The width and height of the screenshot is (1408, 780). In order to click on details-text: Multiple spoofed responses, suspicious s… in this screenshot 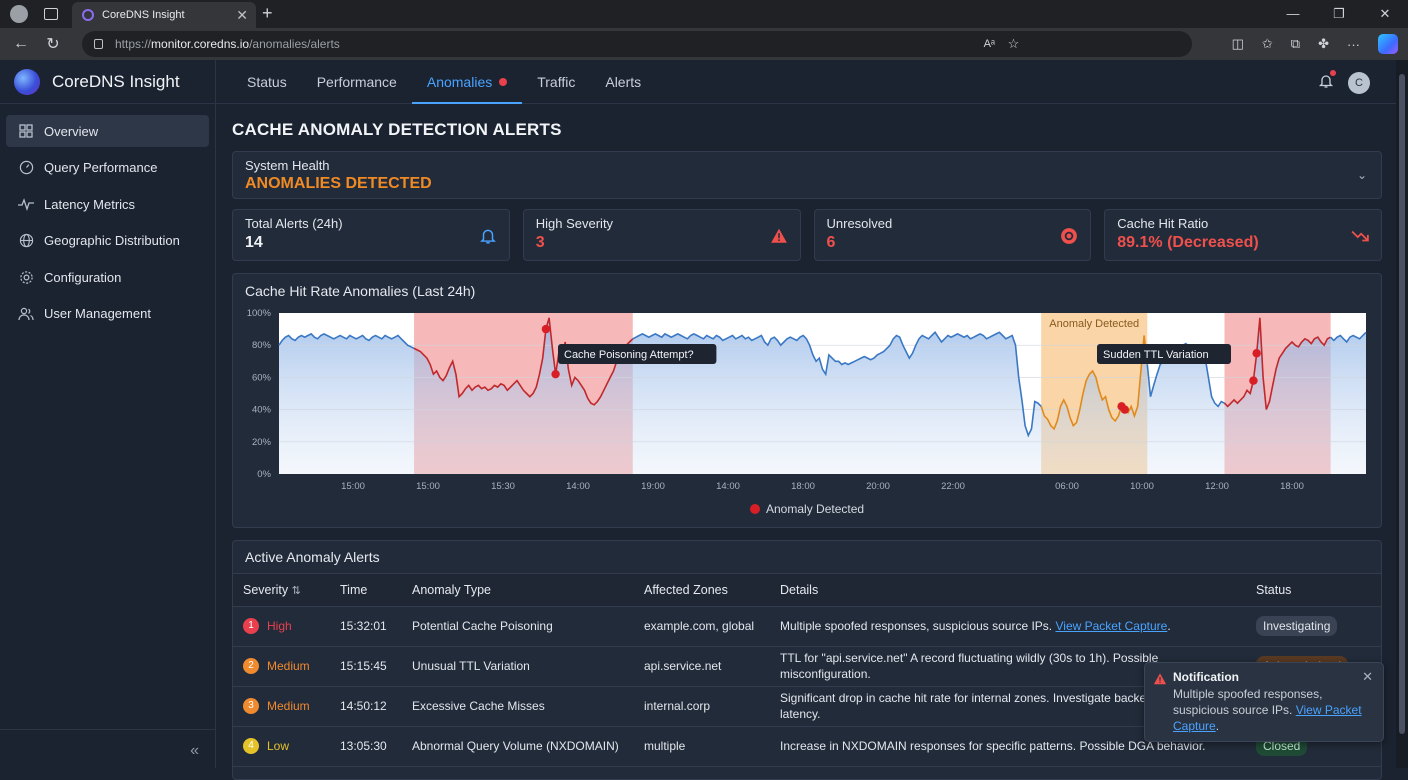, I will do `click(918, 626)`.